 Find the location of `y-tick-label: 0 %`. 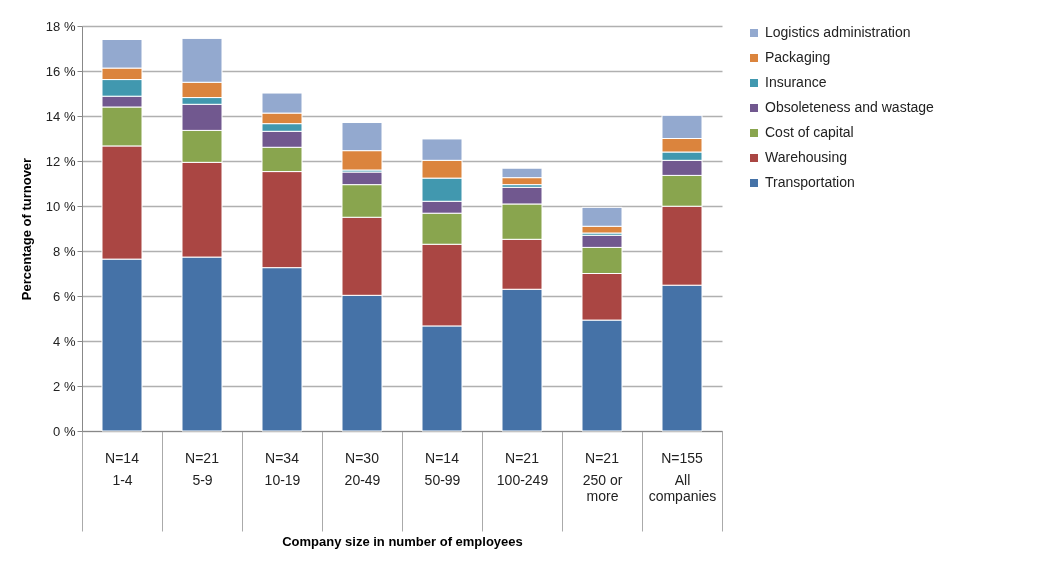

y-tick-label: 0 % is located at coordinates (64, 431).